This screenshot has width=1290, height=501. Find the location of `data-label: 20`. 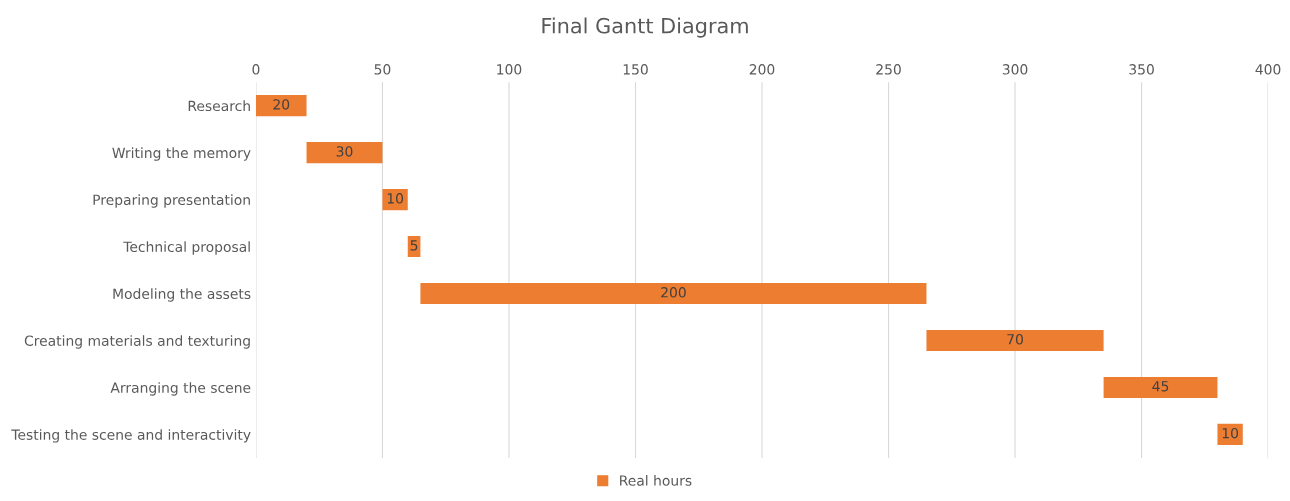

data-label: 20 is located at coordinates (281, 104).